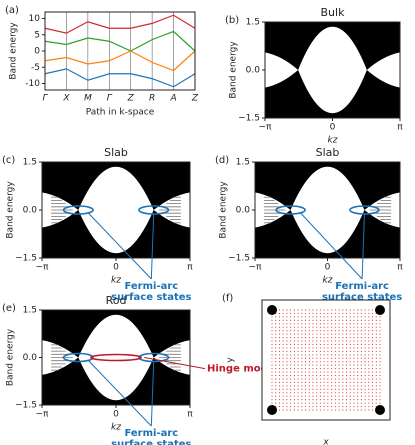 This screenshot has height=445, width=415. I want to click on pointer, so click(363, 246).